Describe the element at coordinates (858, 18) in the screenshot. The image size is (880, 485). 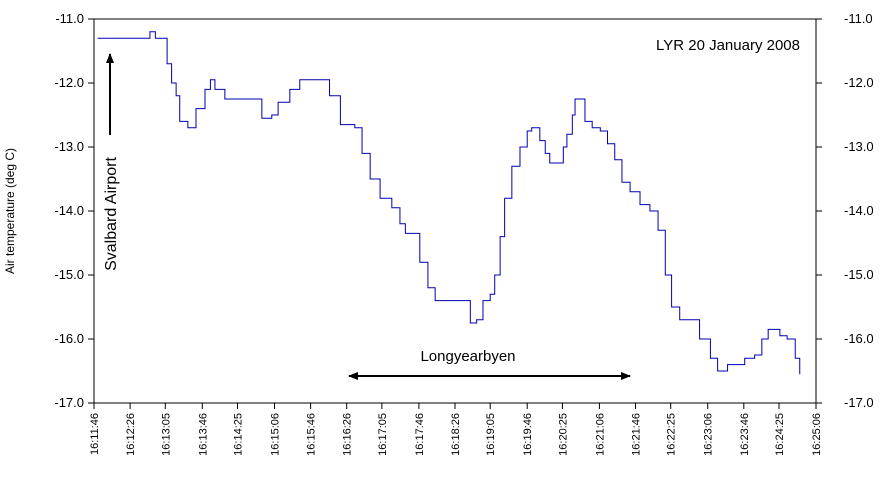
I see `y2-tick-label: -11.0` at that location.